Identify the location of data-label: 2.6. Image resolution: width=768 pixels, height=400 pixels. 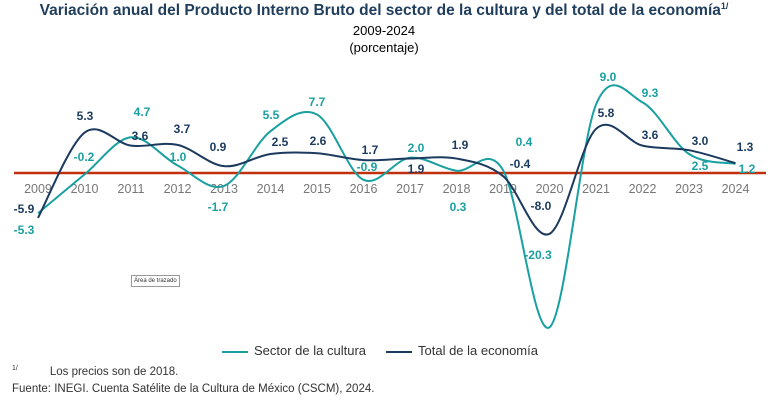
(318, 141).